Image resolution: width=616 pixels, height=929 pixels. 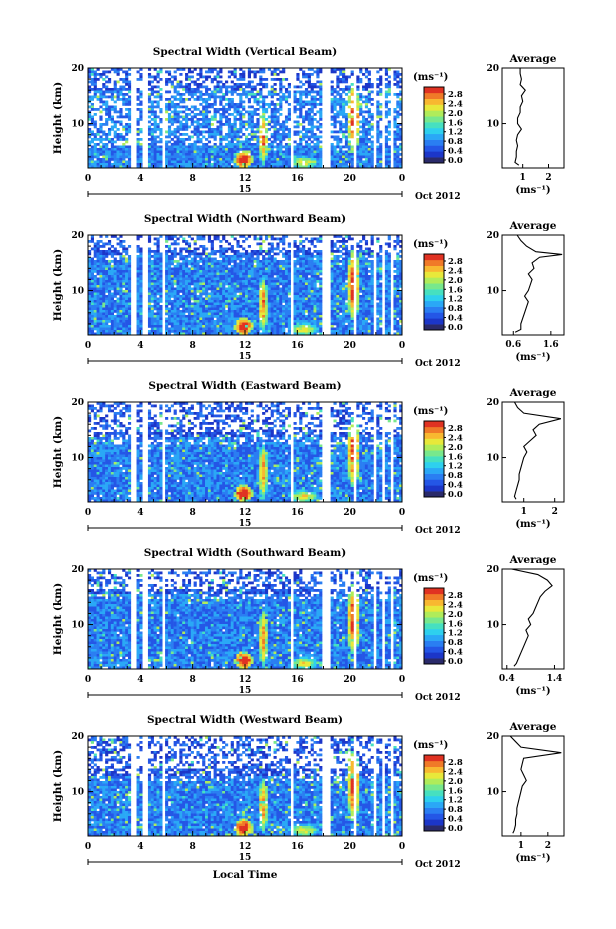 What do you see at coordinates (520, 117) in the screenshot?
I see `average-profile-line` at bounding box center [520, 117].